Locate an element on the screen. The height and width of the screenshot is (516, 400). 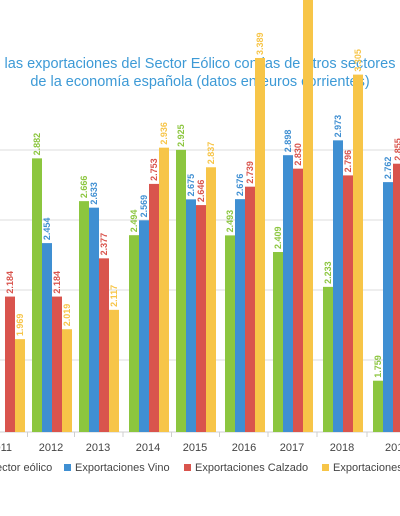
data-label: 1.969 is located at coordinates (20, 325).